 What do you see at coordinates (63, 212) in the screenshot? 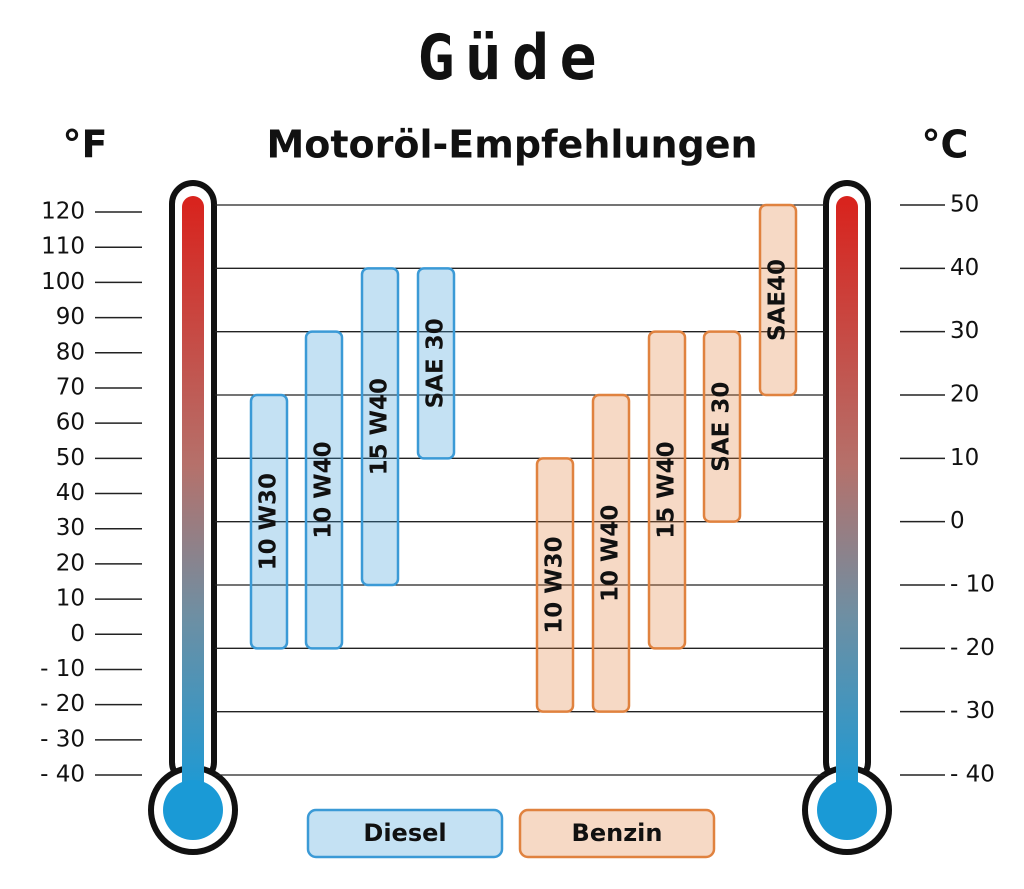
I see `y2-tick-label: 120` at bounding box center [63, 212].